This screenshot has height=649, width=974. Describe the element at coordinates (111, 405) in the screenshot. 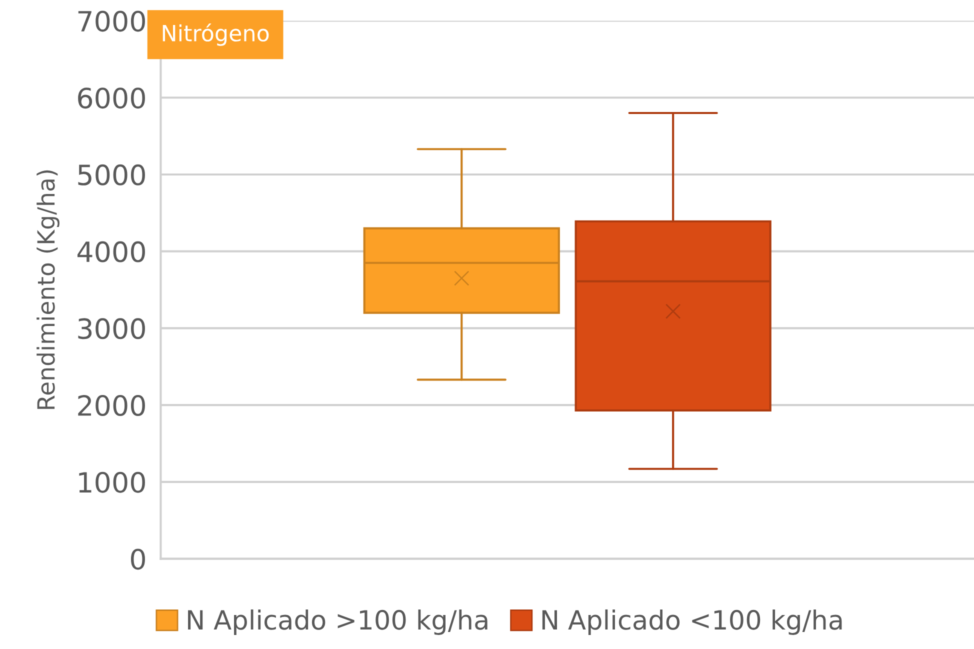

I see `y-tick-label: 2000` at that location.